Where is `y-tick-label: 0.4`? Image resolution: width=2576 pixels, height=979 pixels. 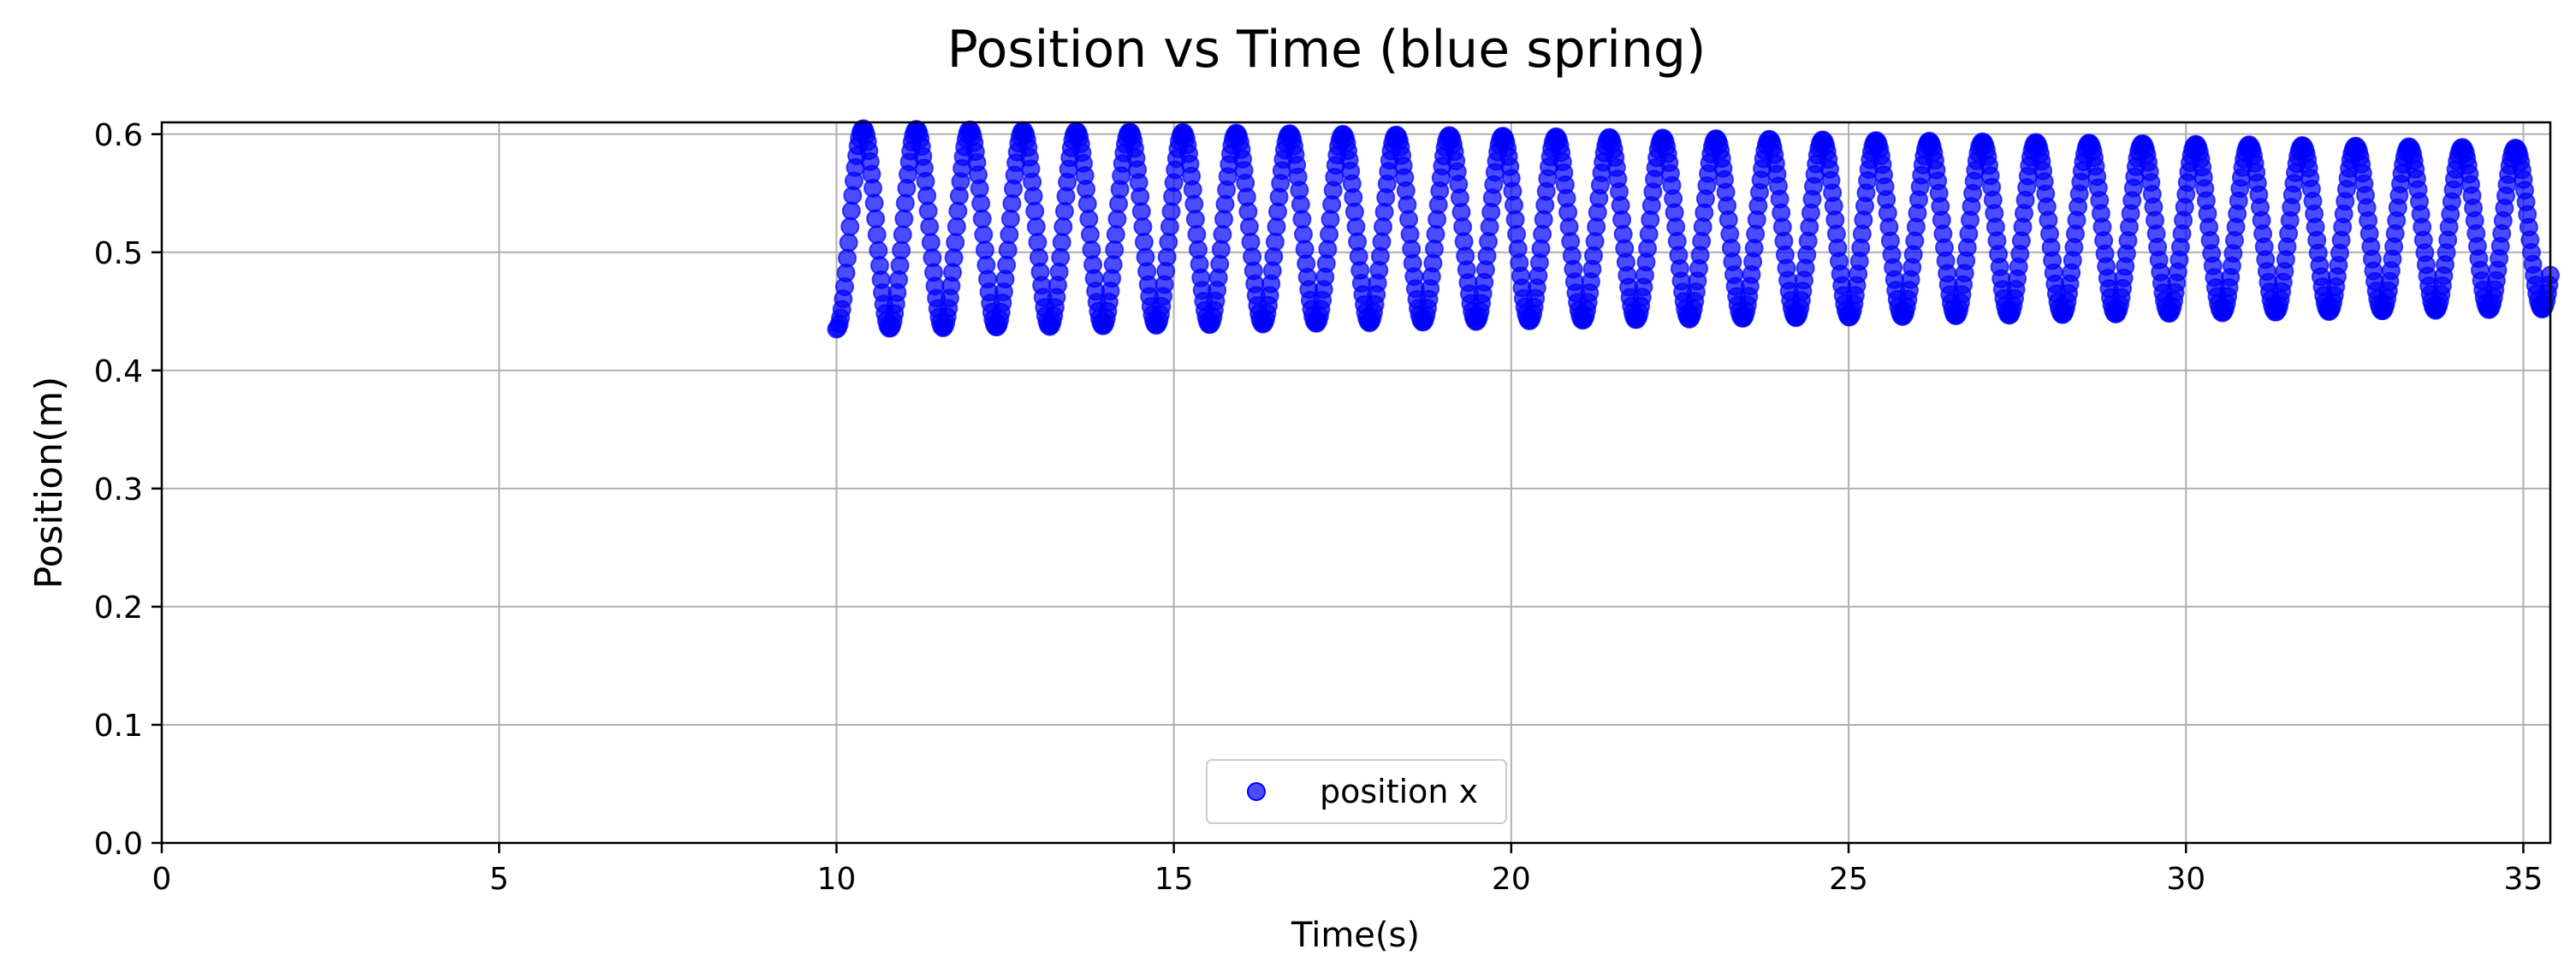 y-tick-label: 0.4 is located at coordinates (118, 371).